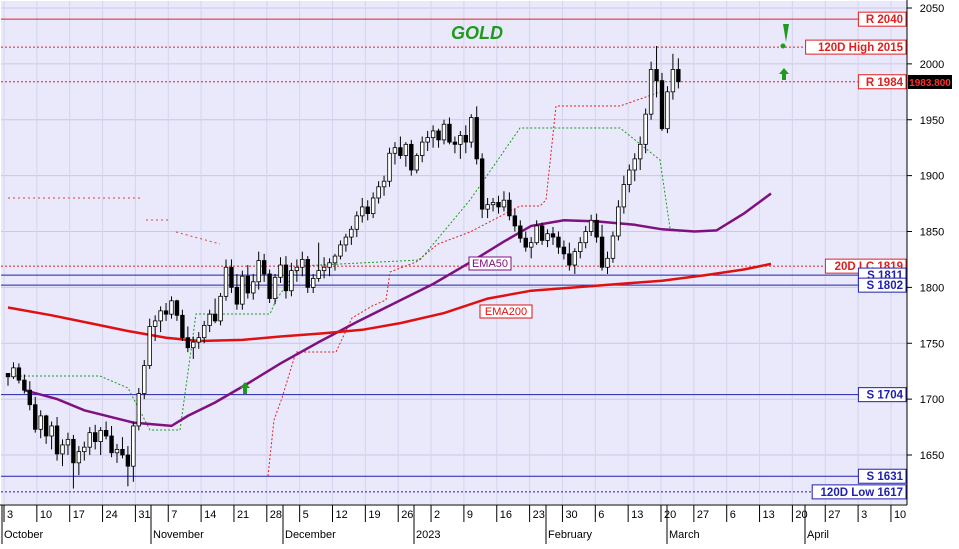  What do you see at coordinates (539, 515) in the screenshot?
I see `x-day-label: 23` at bounding box center [539, 515].